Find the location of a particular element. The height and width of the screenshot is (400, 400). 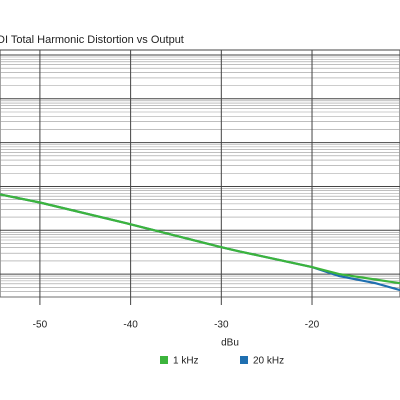

x-axis-label: dBu is located at coordinates (230, 343).